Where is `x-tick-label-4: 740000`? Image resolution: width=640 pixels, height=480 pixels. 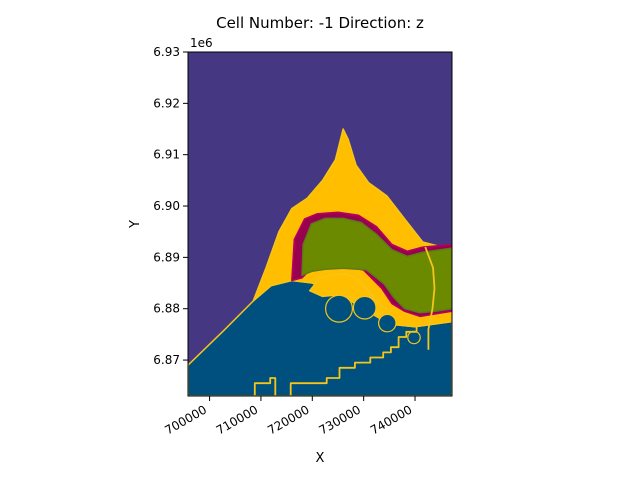 x-tick-label-4: 740000 is located at coordinates (391, 419).